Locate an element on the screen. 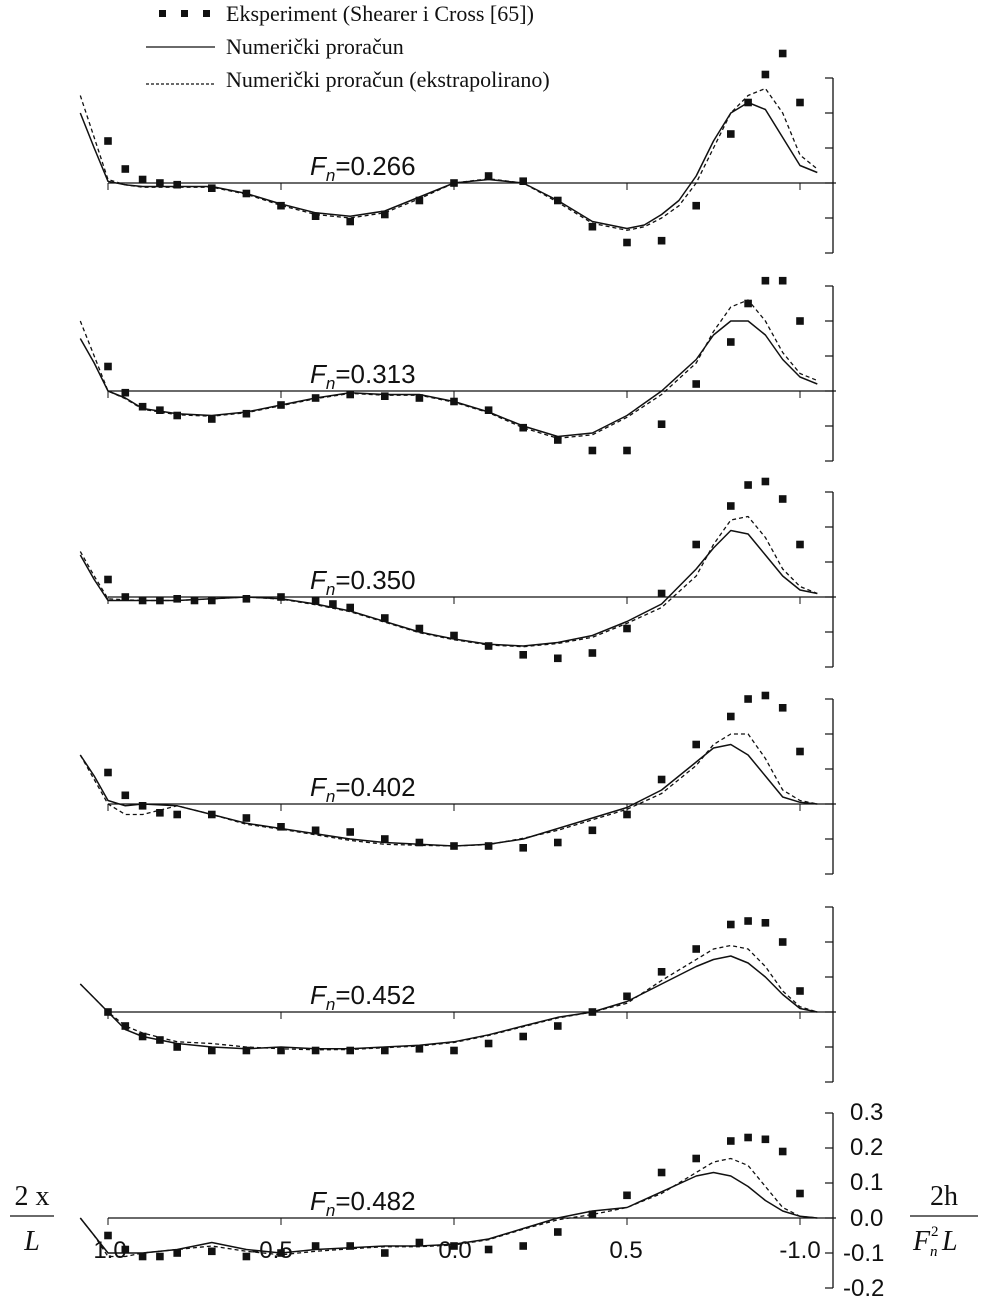  x-axis-symbol-numerator: 2 x is located at coordinates (32, 1196).